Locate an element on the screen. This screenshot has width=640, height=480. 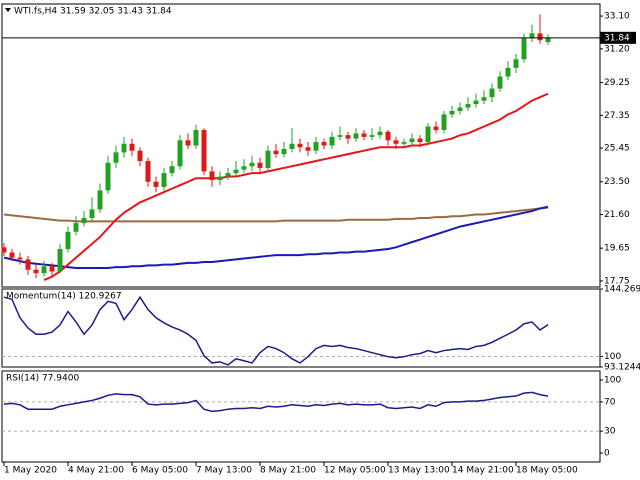
panel-title: RSI(14) 77.9400 is located at coordinates (42, 379).